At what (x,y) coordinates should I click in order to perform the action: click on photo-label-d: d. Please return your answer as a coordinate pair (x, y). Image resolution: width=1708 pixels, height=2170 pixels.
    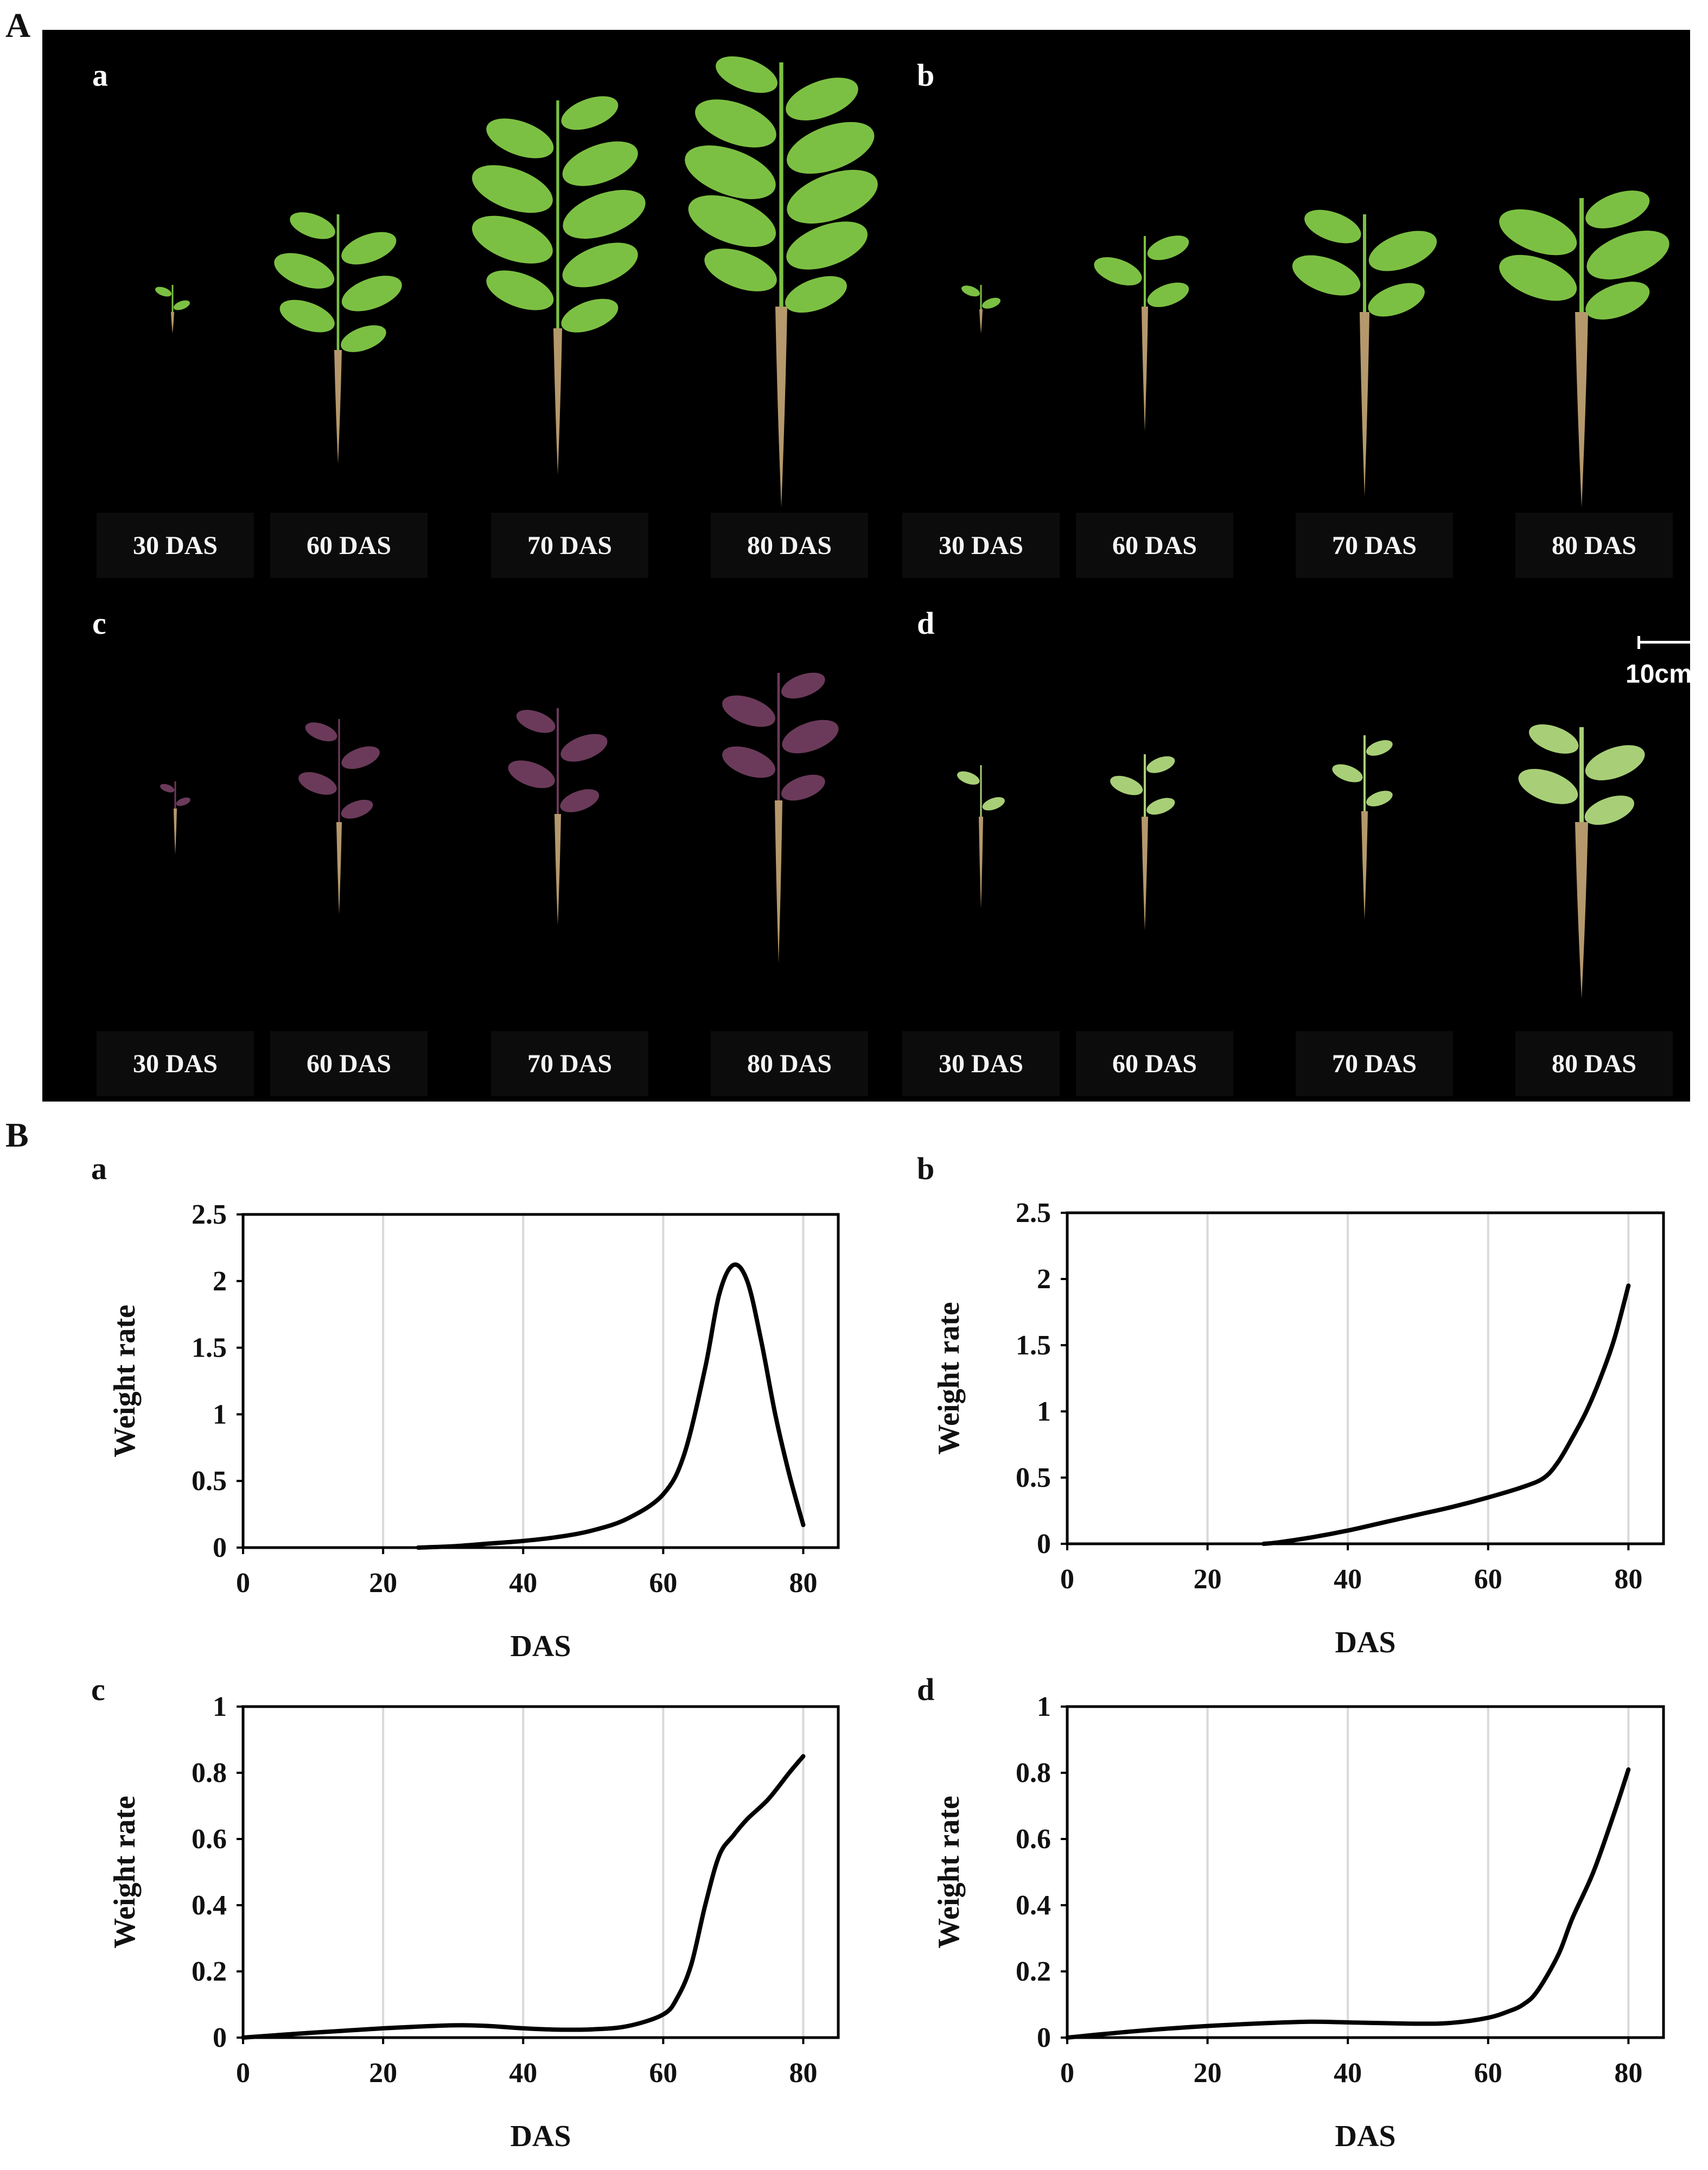
    Looking at the image, I should click on (926, 623).